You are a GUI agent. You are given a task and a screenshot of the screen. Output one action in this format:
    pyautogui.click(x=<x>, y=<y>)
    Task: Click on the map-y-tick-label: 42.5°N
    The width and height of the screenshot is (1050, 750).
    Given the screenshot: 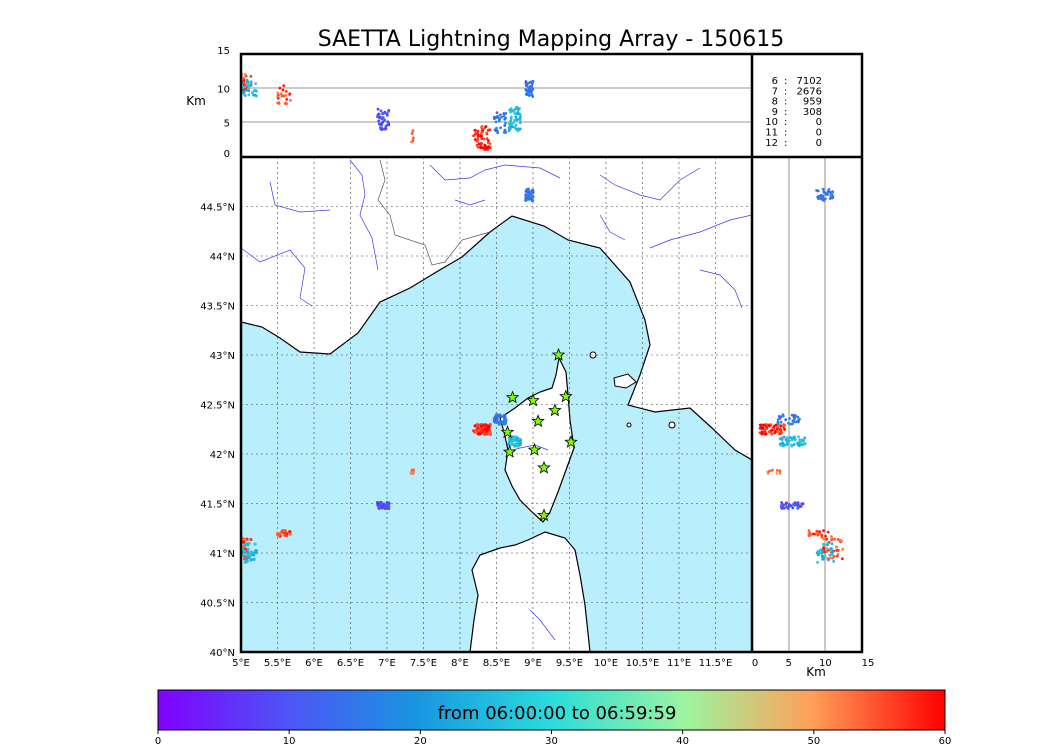 What is the action you would take?
    pyautogui.click(x=217, y=406)
    